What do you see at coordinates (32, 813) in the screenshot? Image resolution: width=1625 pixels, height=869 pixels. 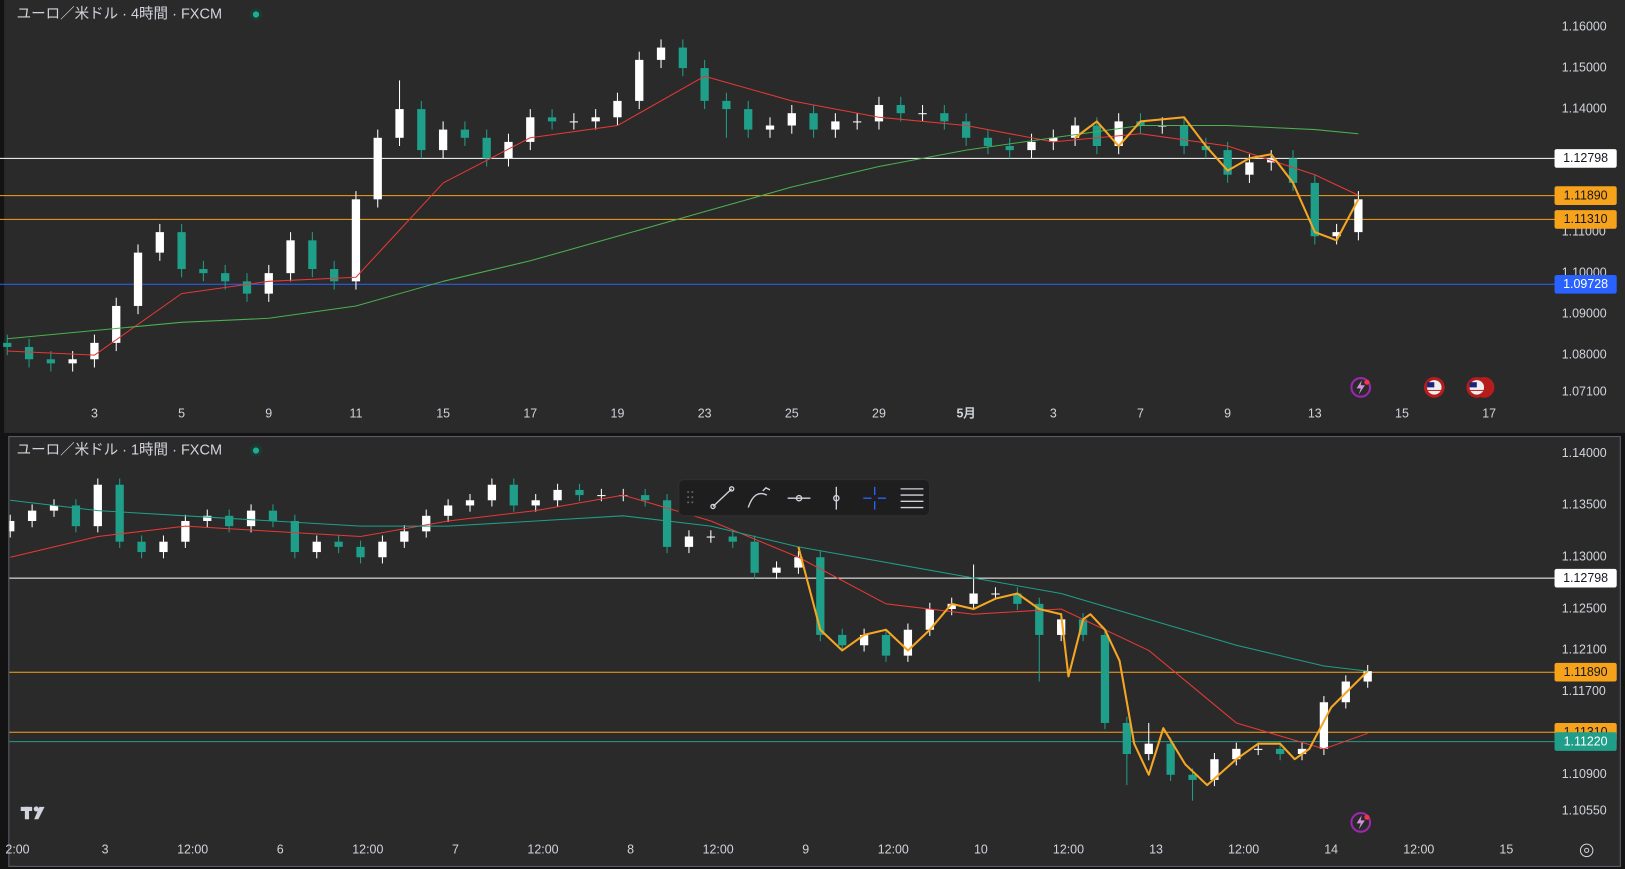 I see `logo` at bounding box center [32, 813].